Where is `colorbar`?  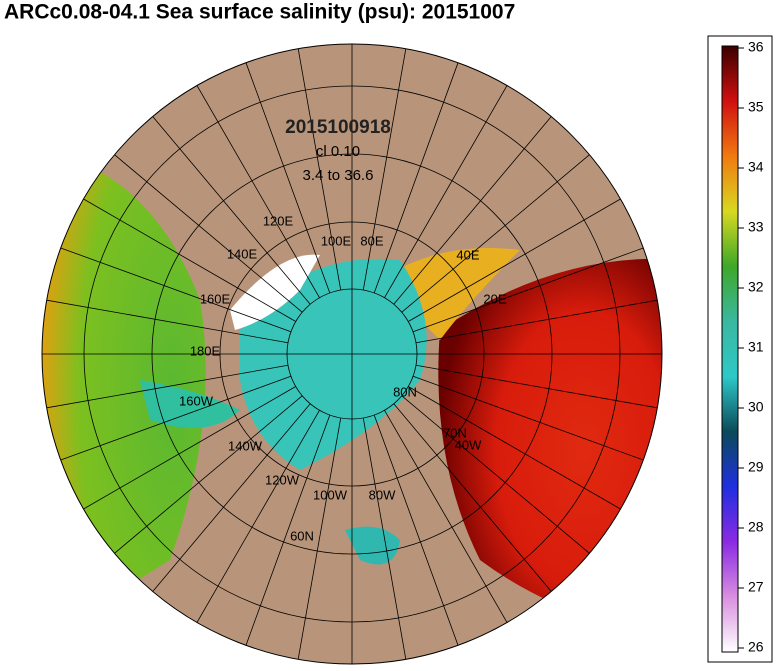
colorbar is located at coordinates (730, 349).